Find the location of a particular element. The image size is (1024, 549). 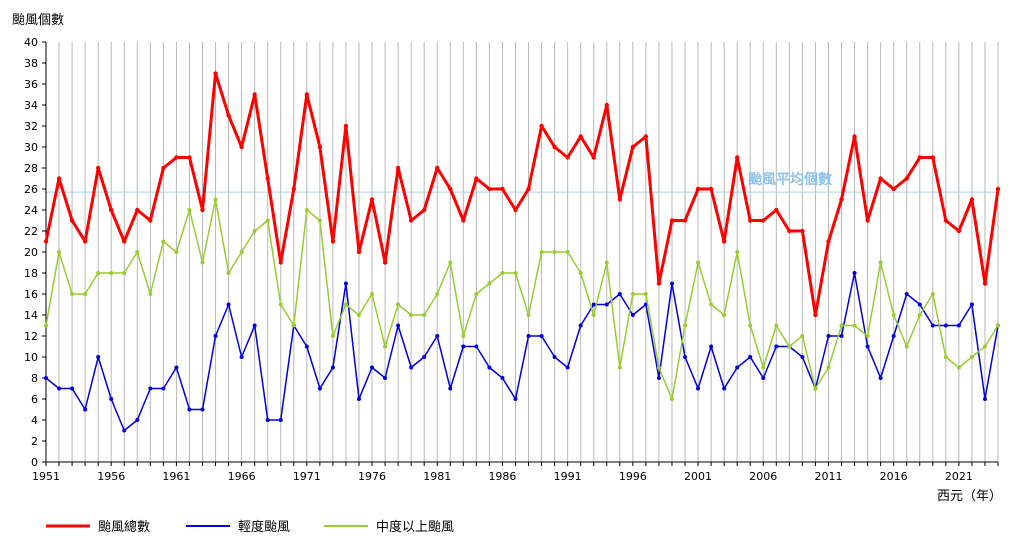

x-tick-label: 1961 is located at coordinates (176, 476).